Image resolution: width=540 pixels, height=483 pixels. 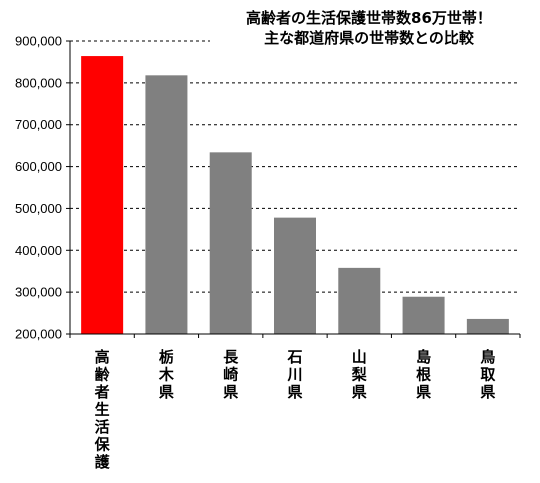 I want to click on y-tick-label: 600,000, so click(x=38, y=166).